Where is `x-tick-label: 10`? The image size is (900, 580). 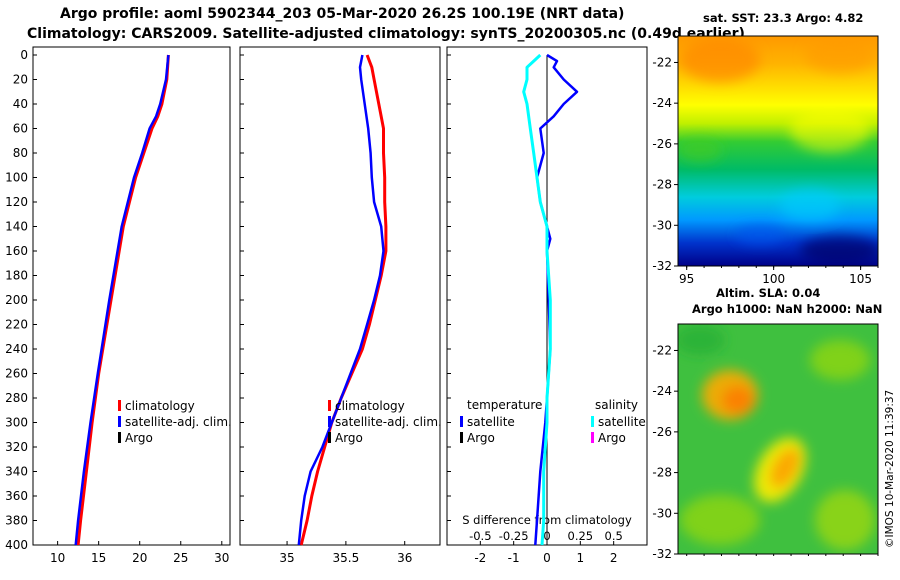
x-tick-label: 10 is located at coordinates (57, 558).